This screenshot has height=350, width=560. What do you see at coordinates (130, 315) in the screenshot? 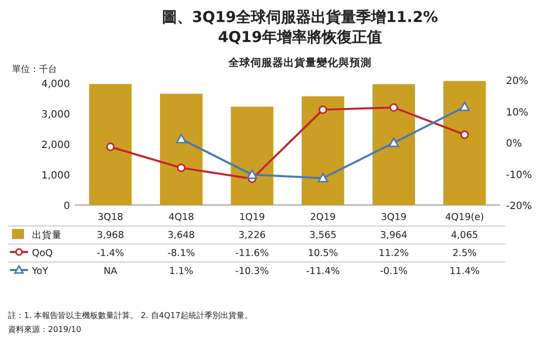
I see `text: 註：1. 本報告皆以主機板數量計算。 2. 自4Q17起統計季別出貨量。` at bounding box center [130, 315].